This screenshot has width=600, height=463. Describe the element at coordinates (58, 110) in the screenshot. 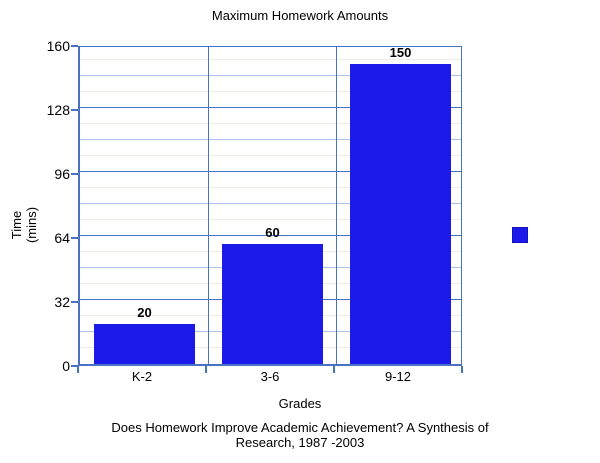

I see `y-tick-label-128: 128` at that location.